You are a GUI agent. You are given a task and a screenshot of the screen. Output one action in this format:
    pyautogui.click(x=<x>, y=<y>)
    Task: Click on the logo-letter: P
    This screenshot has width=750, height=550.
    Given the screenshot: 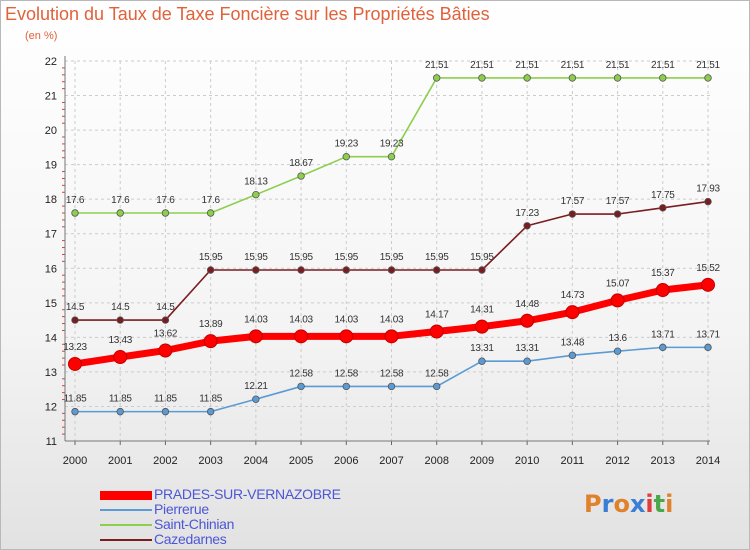 What is the action you would take?
    pyautogui.click(x=593, y=504)
    